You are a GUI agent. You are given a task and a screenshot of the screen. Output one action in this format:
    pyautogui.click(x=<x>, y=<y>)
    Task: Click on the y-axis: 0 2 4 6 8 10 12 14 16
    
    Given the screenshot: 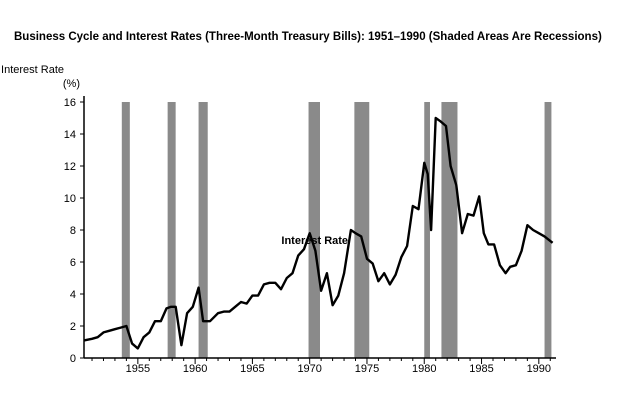 What is the action you would take?
    pyautogui.click(x=74, y=230)
    